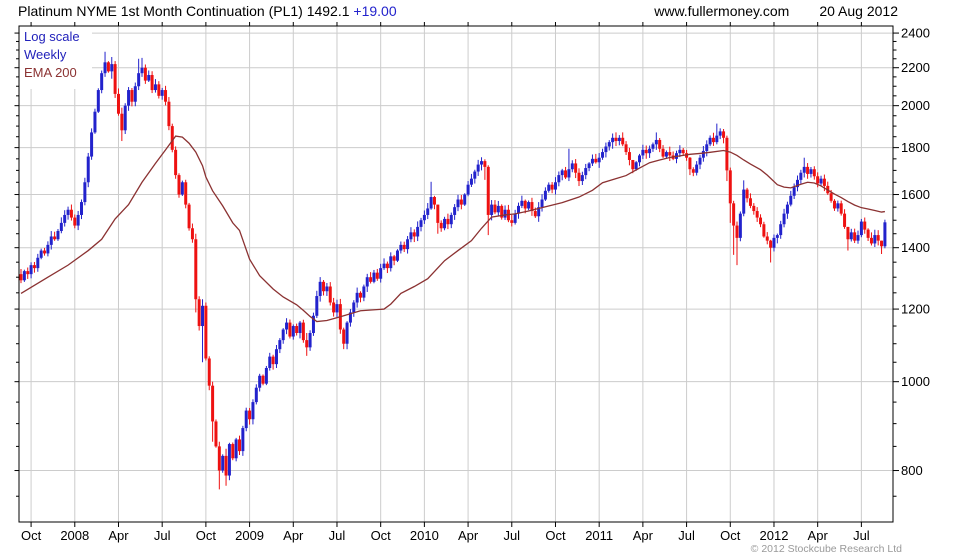  Describe the element at coordinates (915, 105) in the screenshot. I see `y-axis-label: 2000` at that location.